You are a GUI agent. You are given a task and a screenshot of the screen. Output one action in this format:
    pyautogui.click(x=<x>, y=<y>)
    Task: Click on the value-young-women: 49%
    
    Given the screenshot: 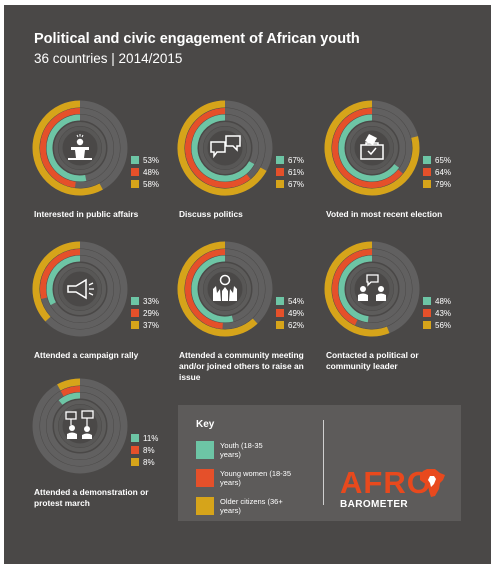 What is the action you would take?
    pyautogui.click(x=296, y=313)
    